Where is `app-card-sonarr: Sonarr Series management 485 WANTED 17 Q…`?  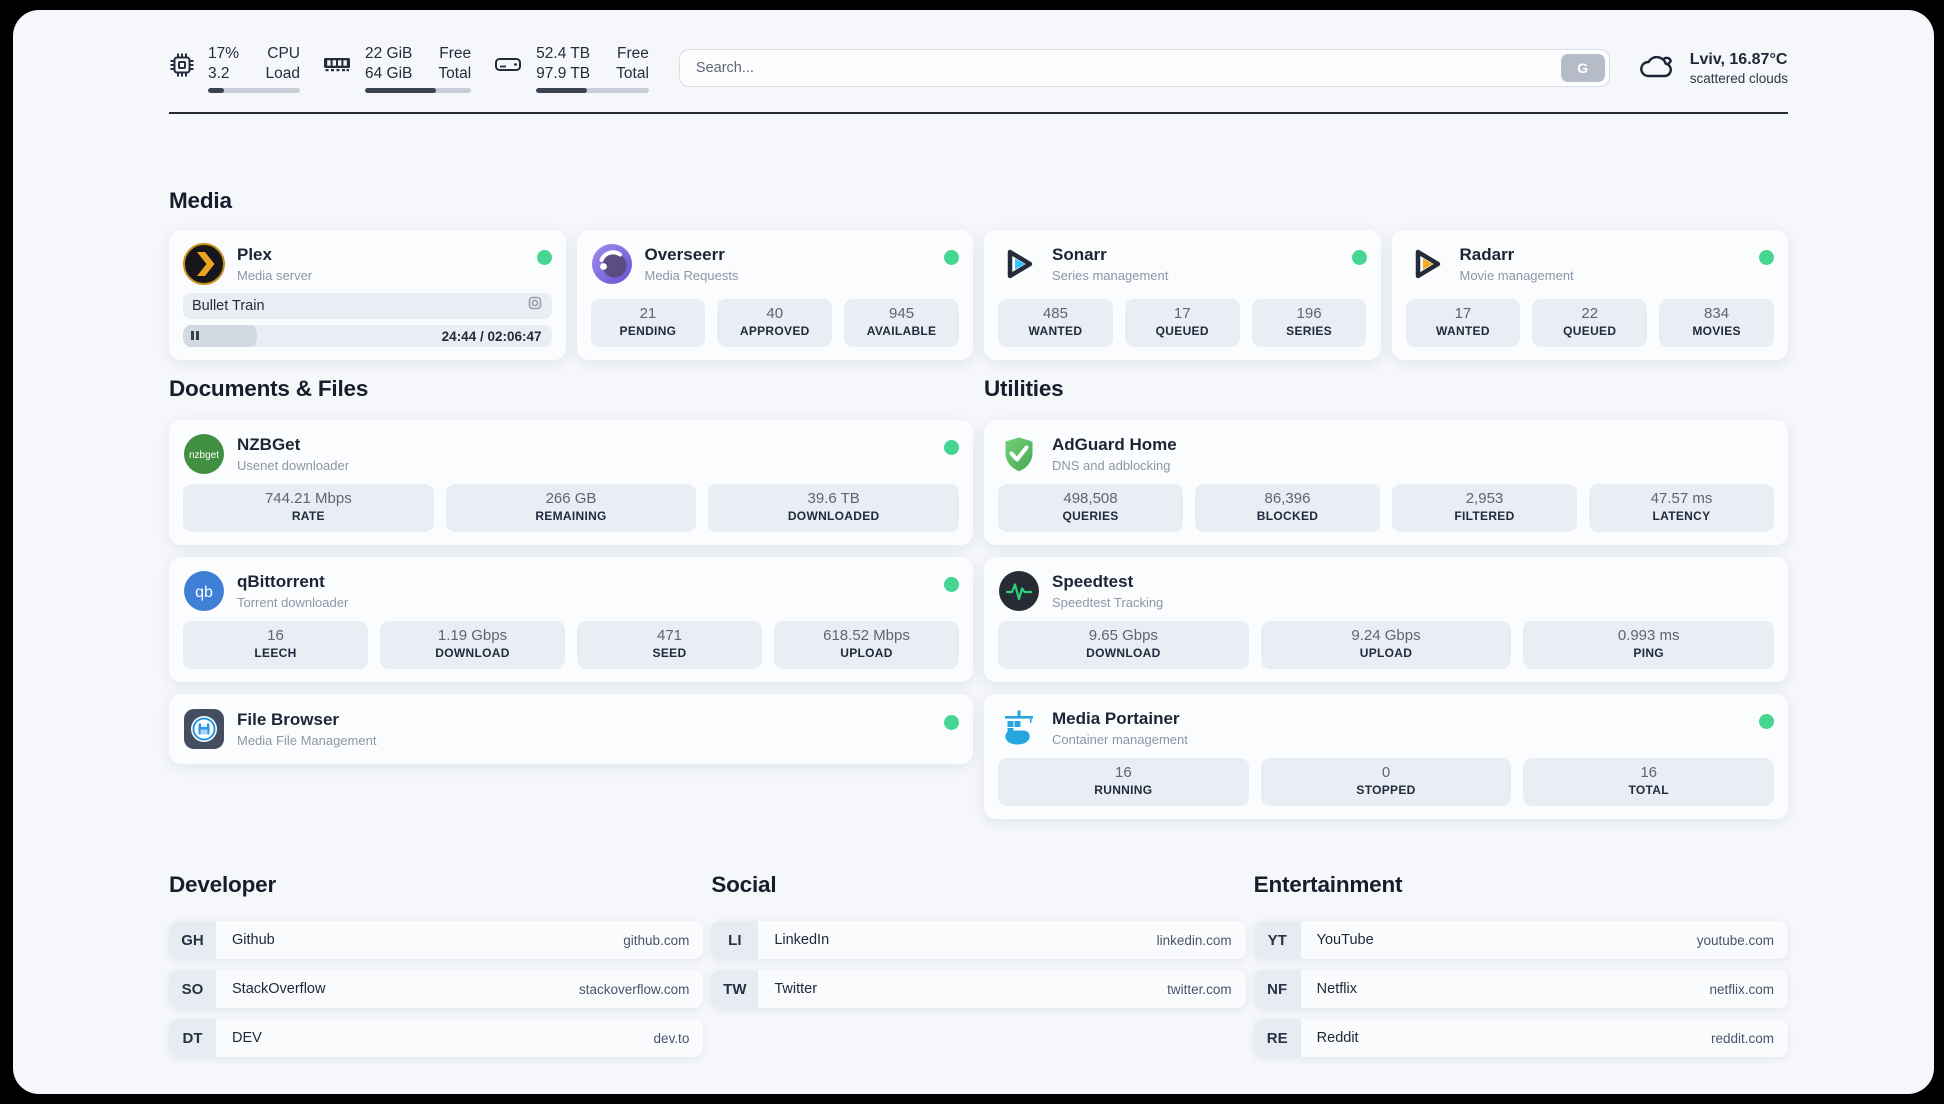
app-card-sonarr: Sonarr Series management 485 WANTED 17 Q… is located at coordinates (1182, 295).